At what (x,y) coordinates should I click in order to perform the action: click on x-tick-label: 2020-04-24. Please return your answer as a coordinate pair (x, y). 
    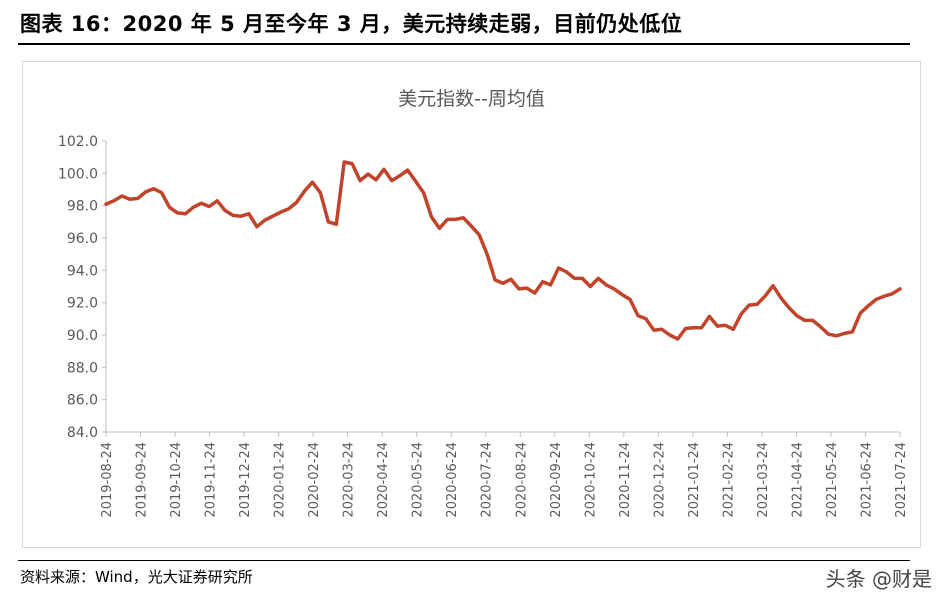
    Looking at the image, I should click on (383, 480).